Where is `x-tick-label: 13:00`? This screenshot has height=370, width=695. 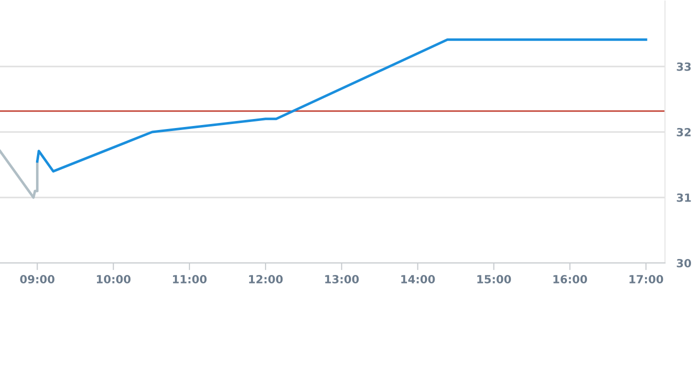
x-tick-label: 13:00 is located at coordinates (342, 279).